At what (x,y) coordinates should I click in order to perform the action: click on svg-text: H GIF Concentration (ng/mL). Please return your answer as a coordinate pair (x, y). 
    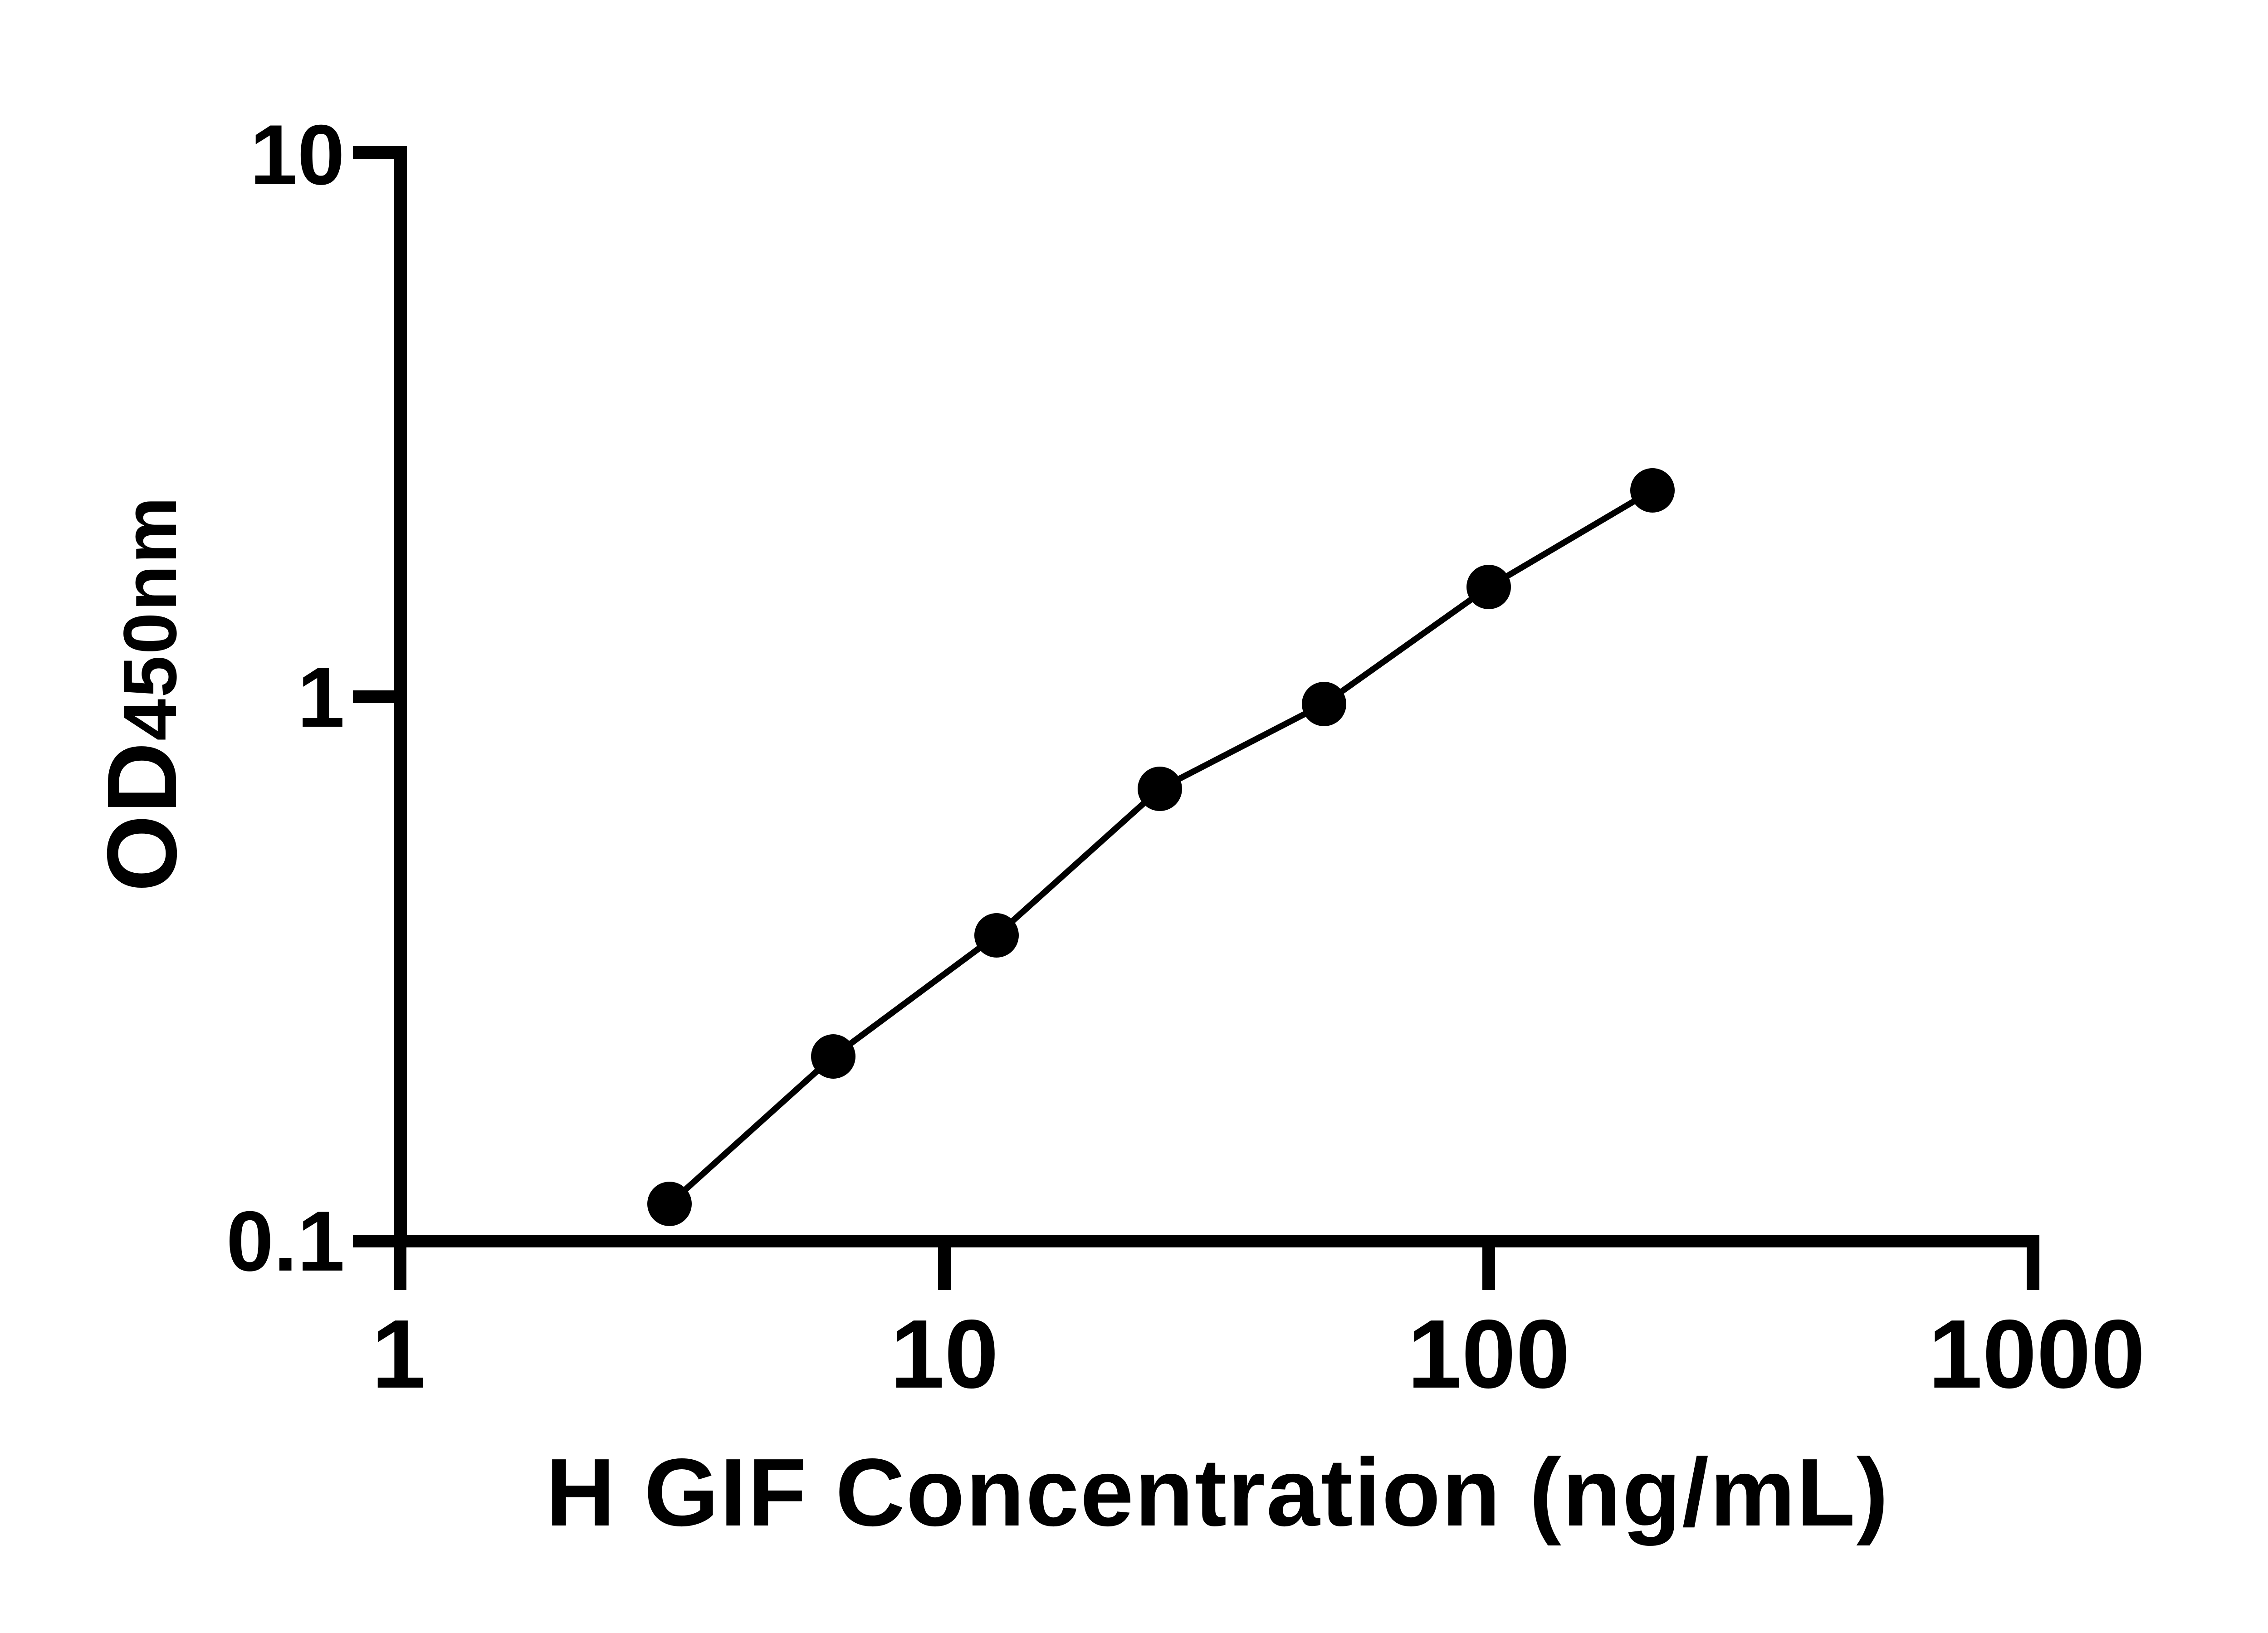
    Looking at the image, I should click on (1217, 1492).